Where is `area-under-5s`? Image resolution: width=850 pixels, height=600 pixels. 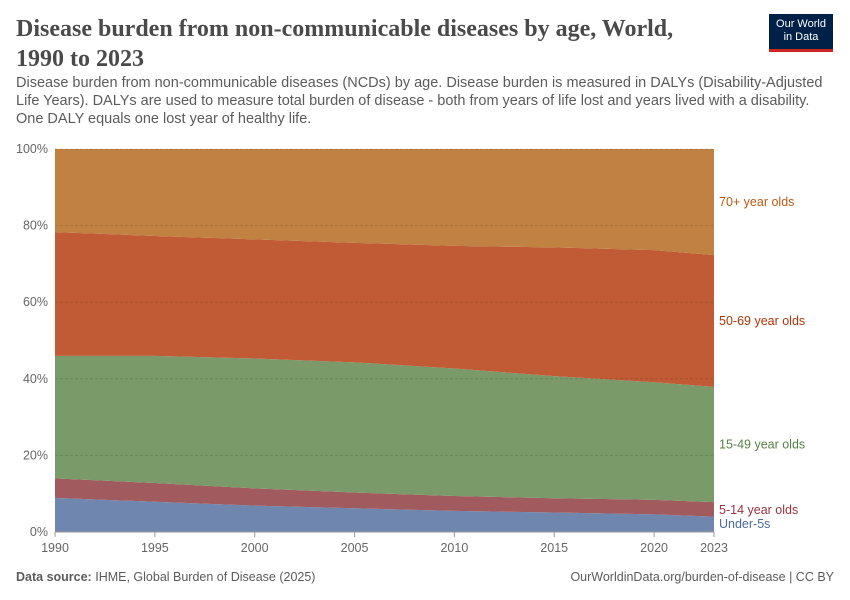
area-under-5s is located at coordinates (384, 514).